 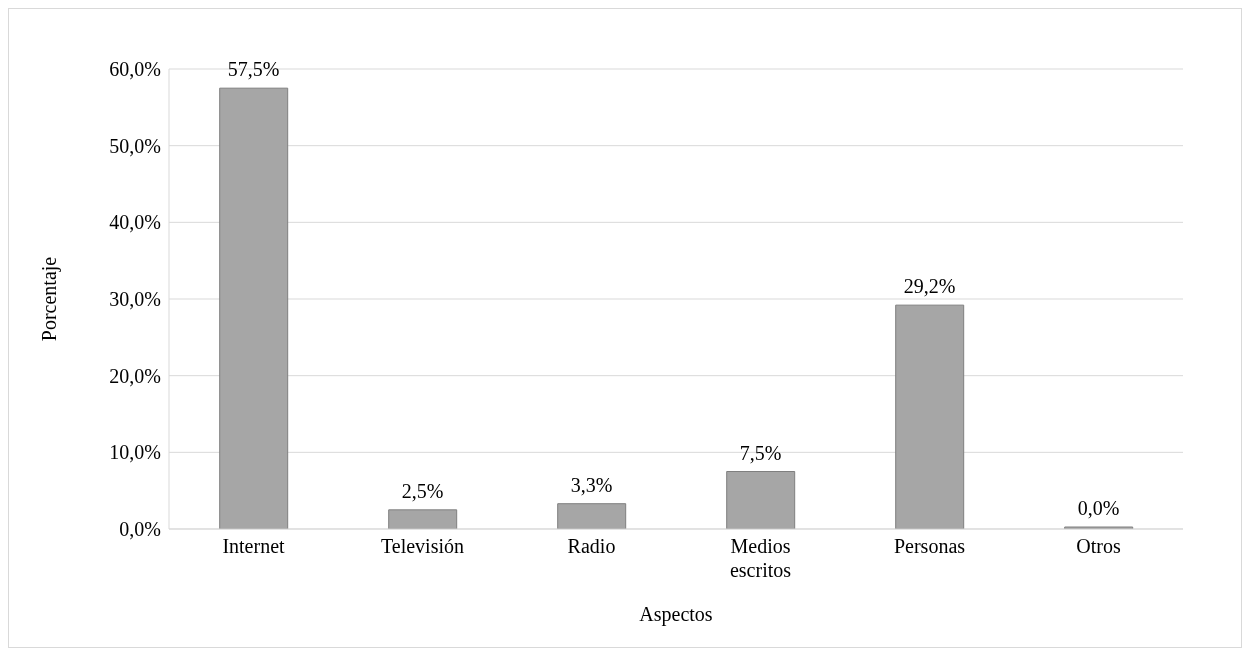 I want to click on y-tick-label: 20,0%, so click(x=135, y=375).